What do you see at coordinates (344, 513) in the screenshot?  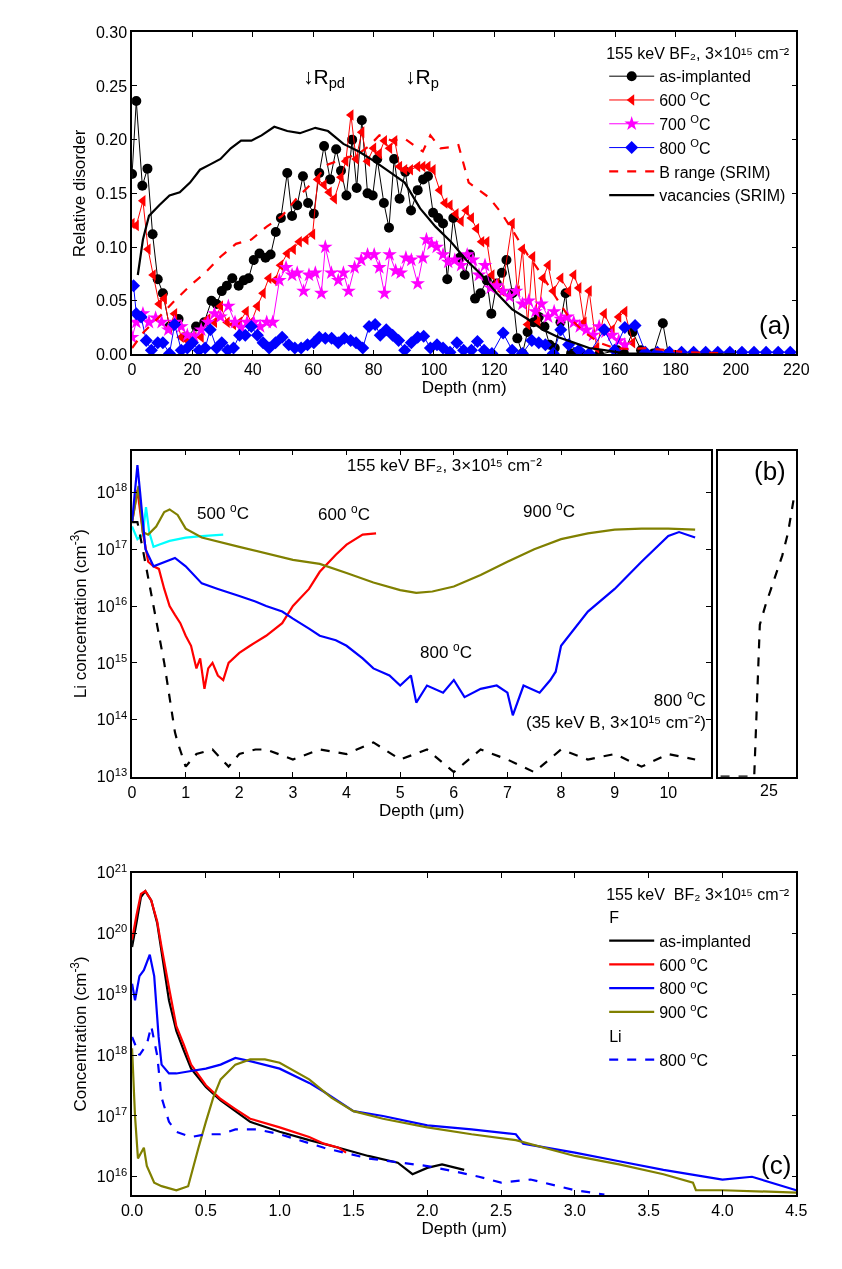 I see `annotation: 600 $^{o}$C` at bounding box center [344, 513].